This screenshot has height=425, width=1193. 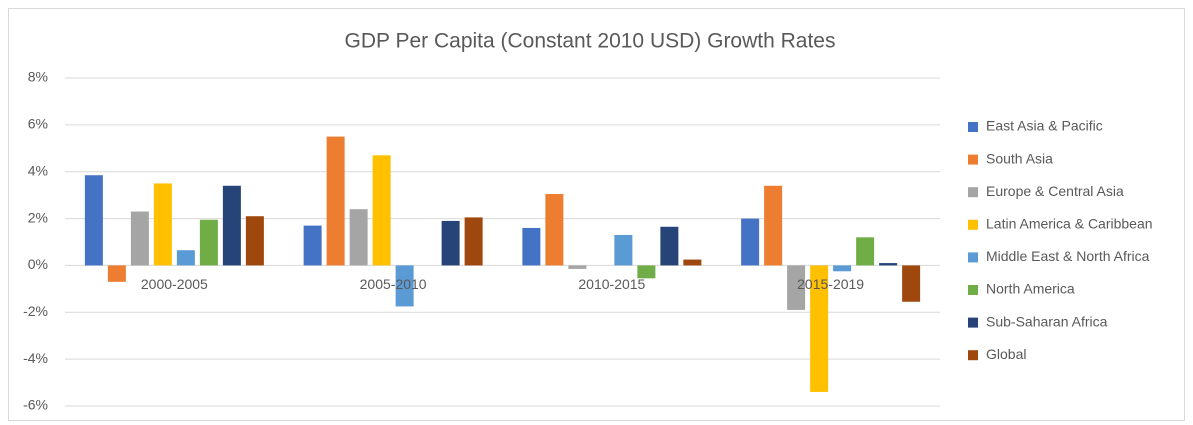 I want to click on legend-label: Middle East & North Africa, so click(x=1068, y=256).